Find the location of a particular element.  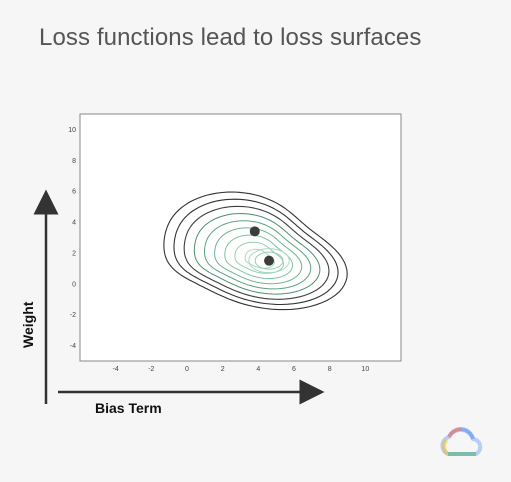

y-tick-label: 8 is located at coordinates (74, 161).